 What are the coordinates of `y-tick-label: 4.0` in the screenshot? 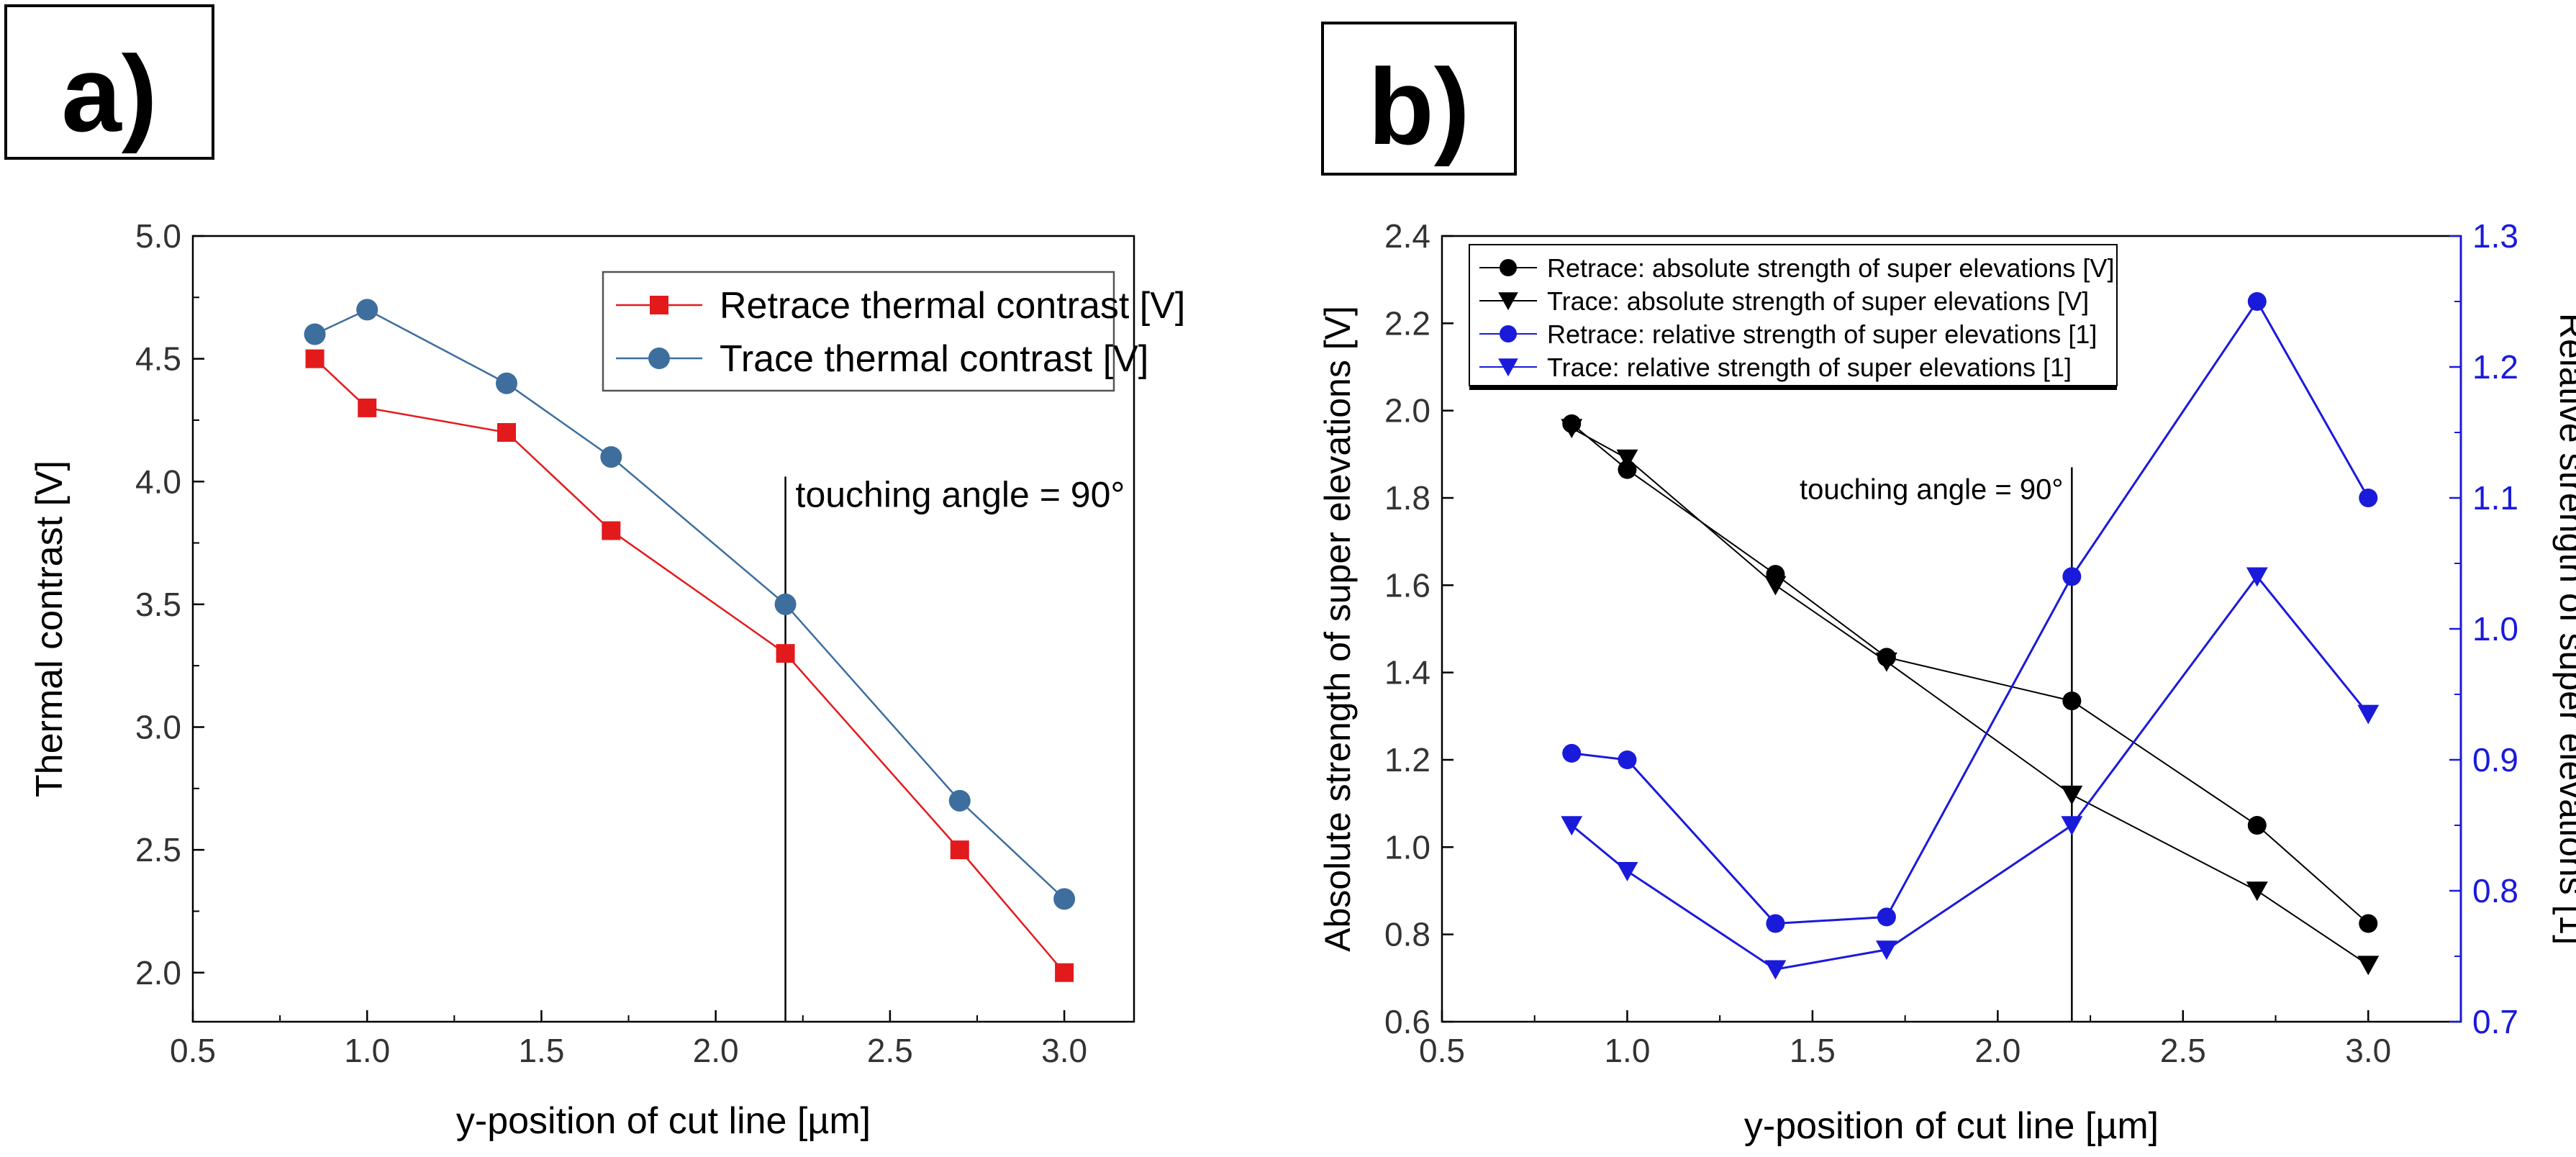 It's located at (158, 481).